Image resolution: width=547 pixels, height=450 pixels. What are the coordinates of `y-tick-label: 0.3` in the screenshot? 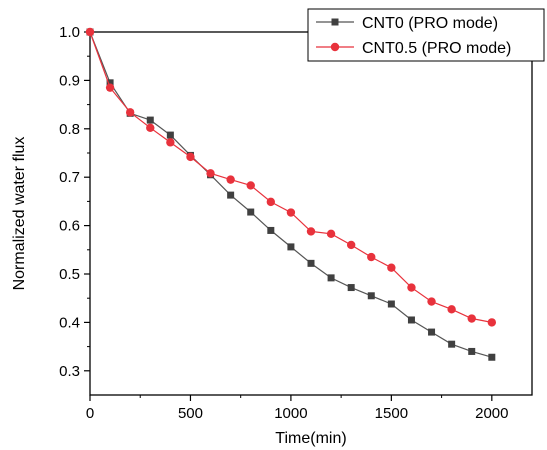 It's located at (69, 371).